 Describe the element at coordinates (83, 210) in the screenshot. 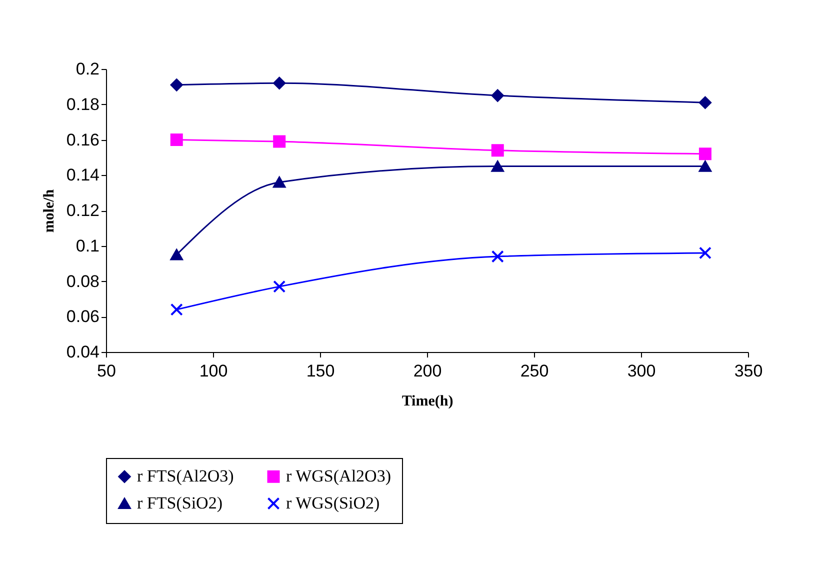

I see `y-tick-label: 0.12` at that location.